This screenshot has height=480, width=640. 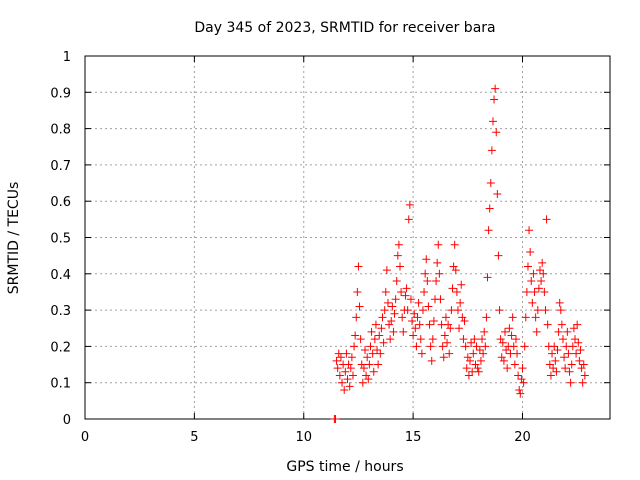 What do you see at coordinates (60, 347) in the screenshot?
I see `y-tick-label: 0.2` at bounding box center [60, 347].